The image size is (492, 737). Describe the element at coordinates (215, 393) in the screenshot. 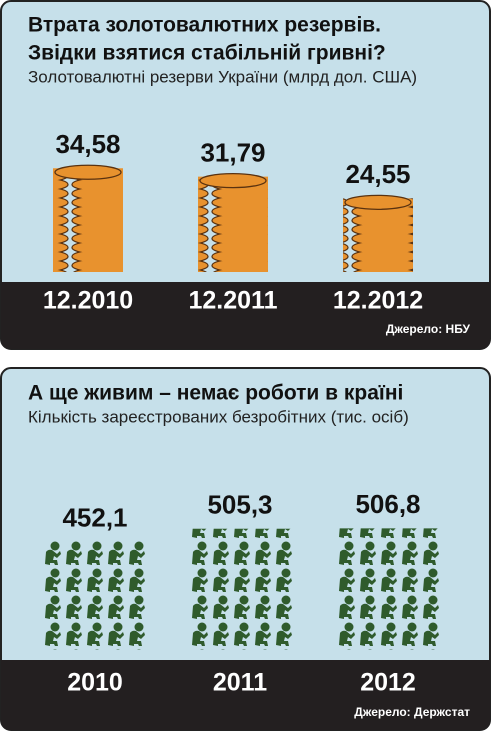

I see `chart-title: А ще живим – немає роботи в країні` at that location.